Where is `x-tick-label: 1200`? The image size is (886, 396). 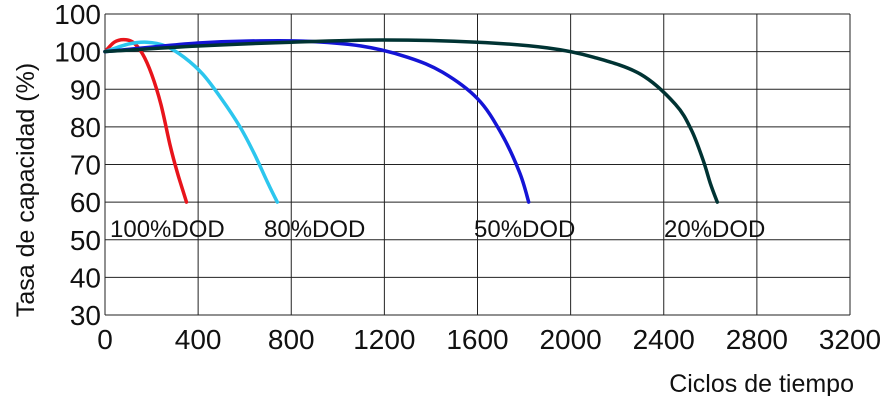 x-tick-label: 1200 is located at coordinates (384, 339).